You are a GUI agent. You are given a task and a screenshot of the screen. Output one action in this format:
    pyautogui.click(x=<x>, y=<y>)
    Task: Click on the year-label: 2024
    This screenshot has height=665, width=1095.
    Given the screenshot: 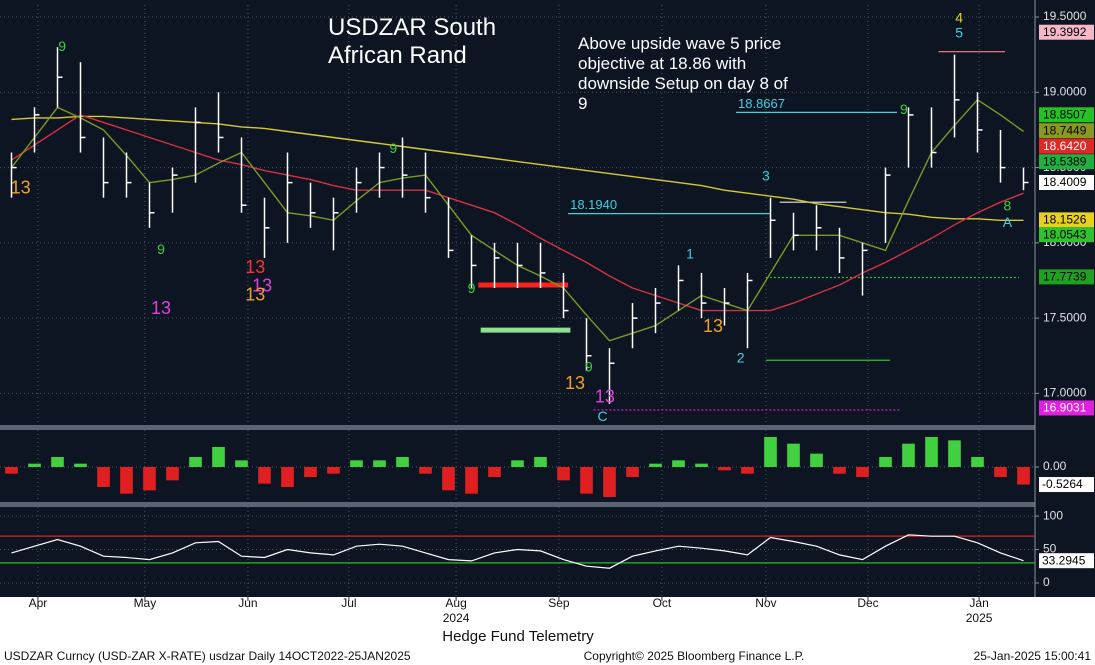 What is the action you would take?
    pyautogui.click(x=456, y=618)
    